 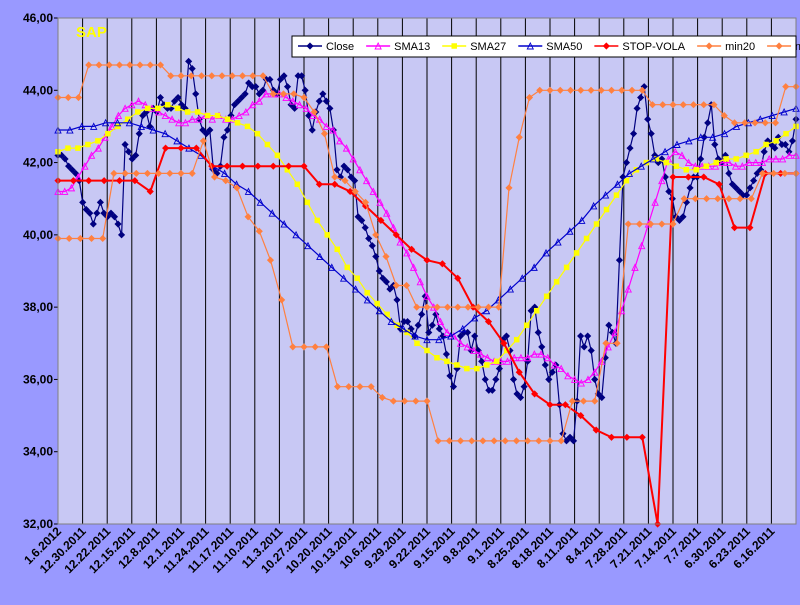 What do you see at coordinates (412, 47) in the screenshot?
I see `legend-label: SMA13` at bounding box center [412, 47].